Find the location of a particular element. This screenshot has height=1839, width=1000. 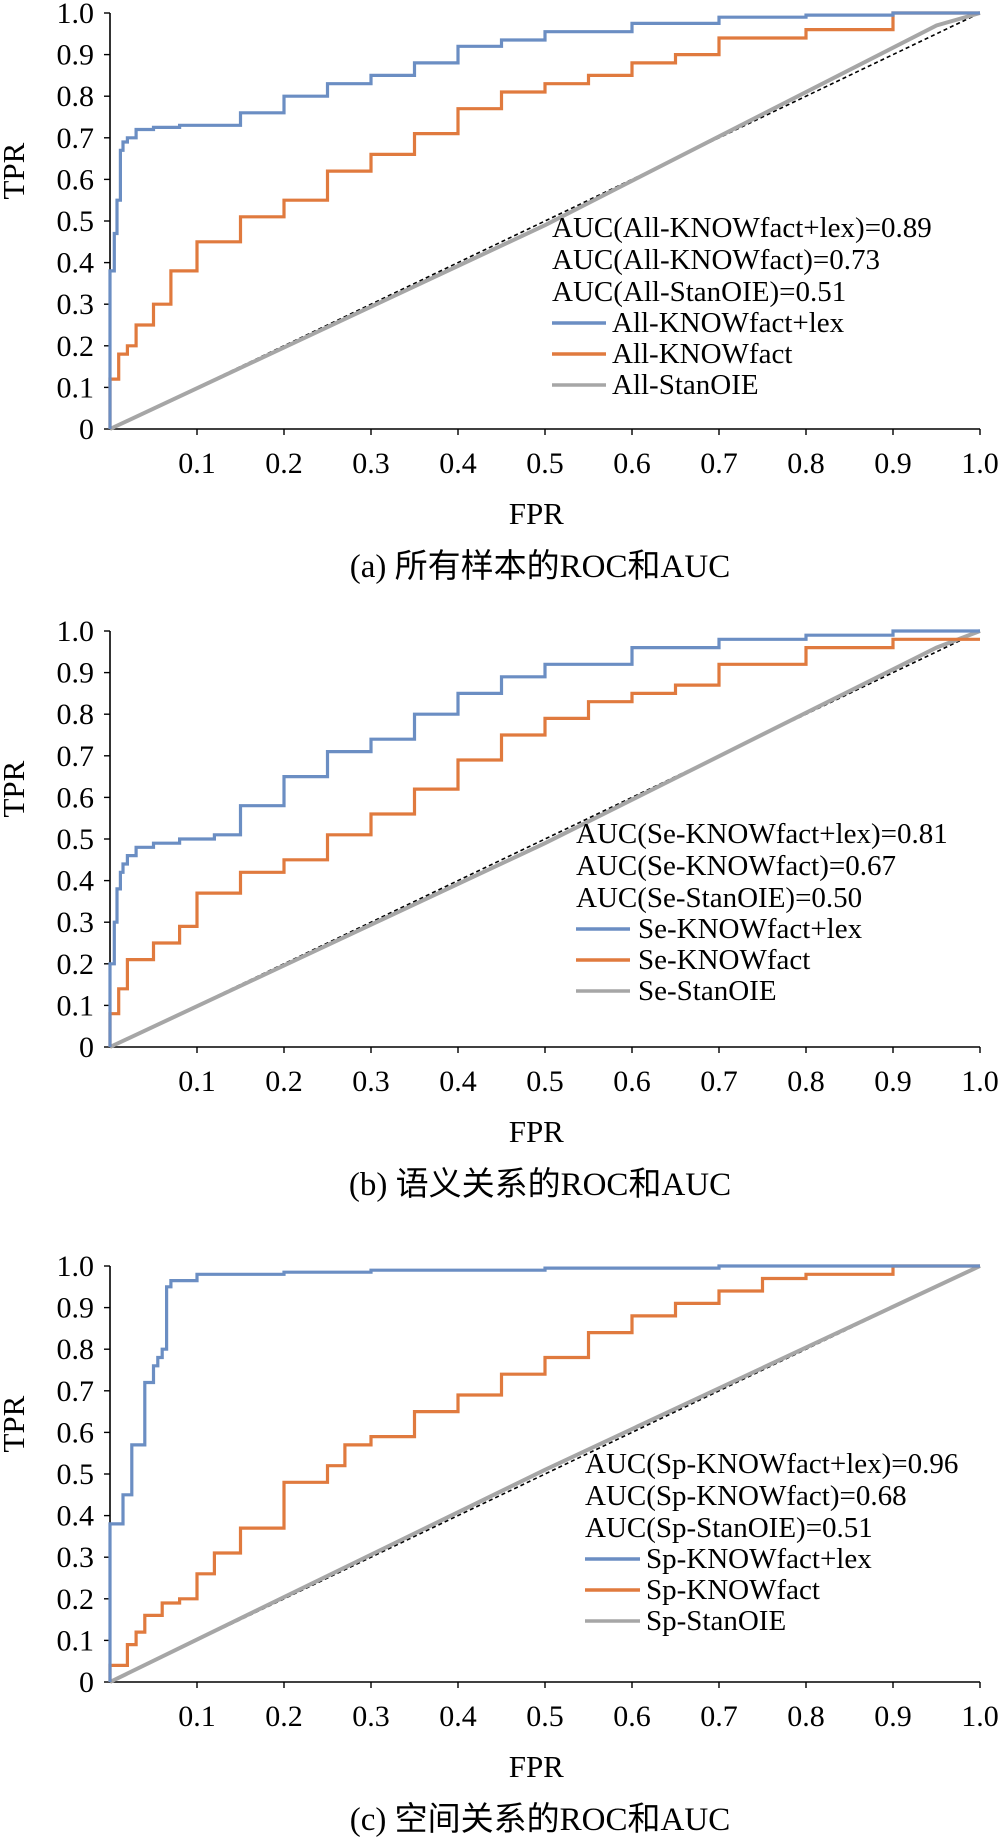

legend-label: Se-KNOWfact is located at coordinates (724, 960).